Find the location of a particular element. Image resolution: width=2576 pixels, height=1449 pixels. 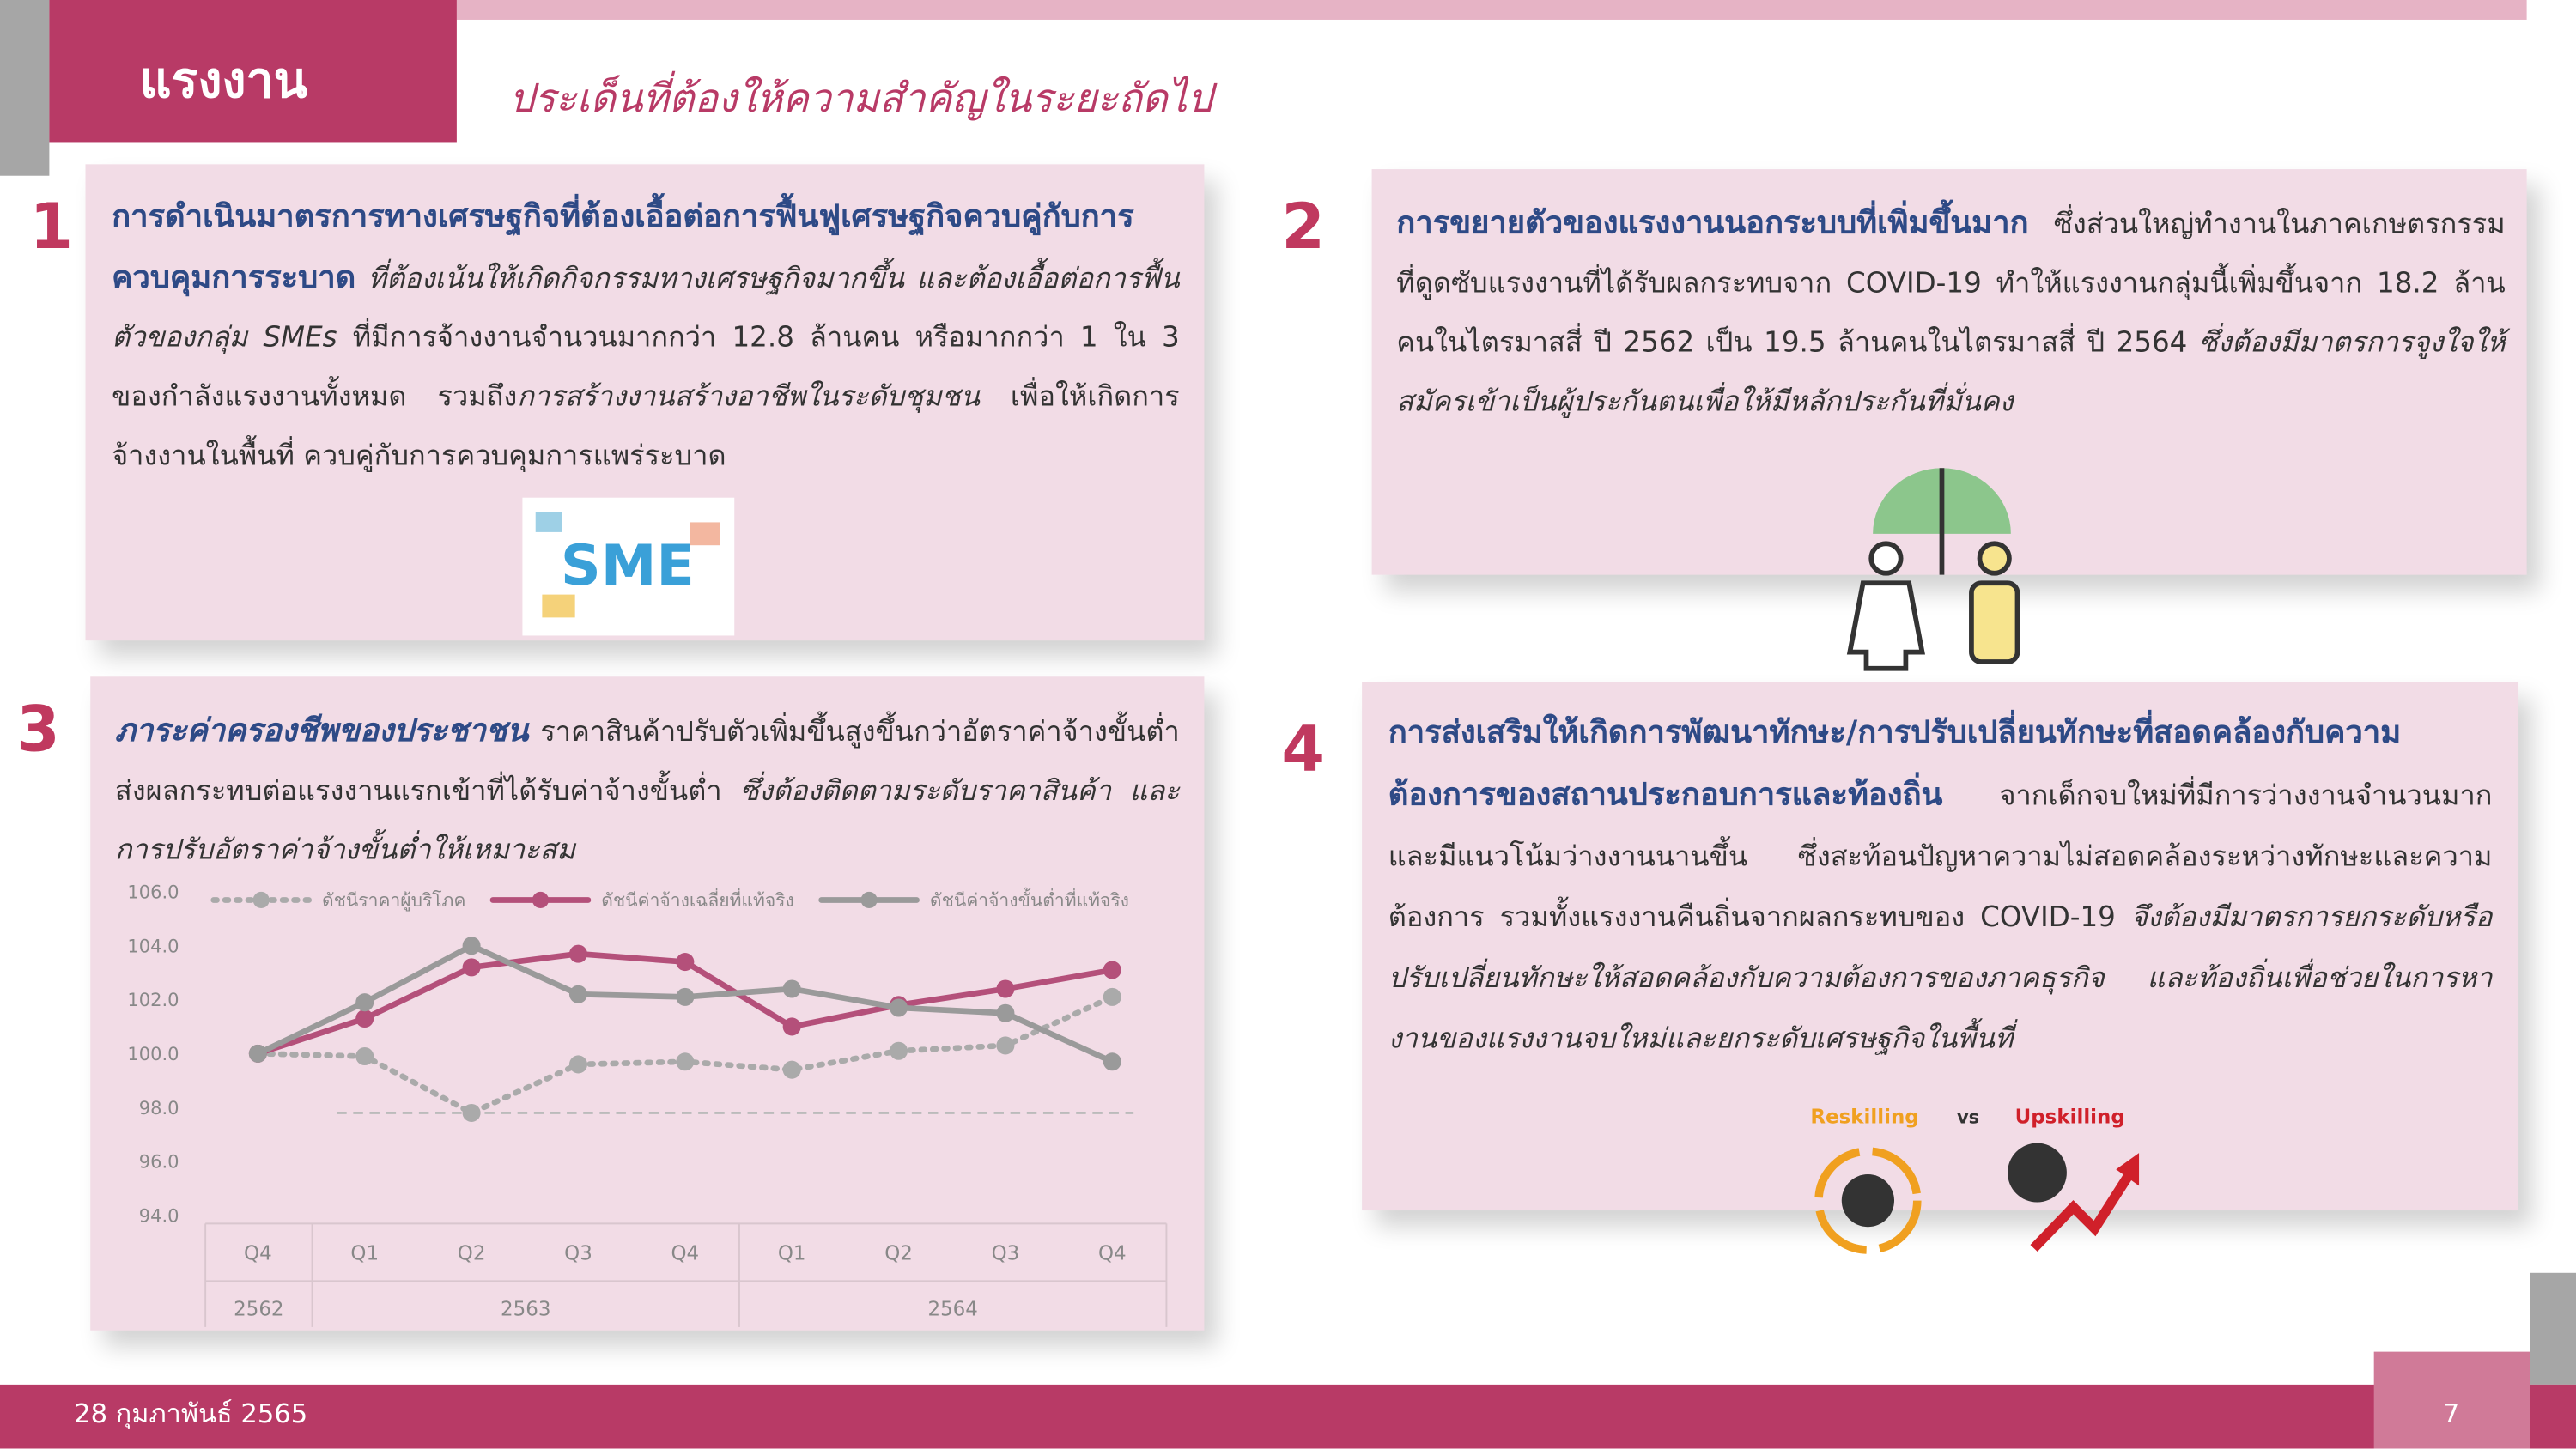

title-box is located at coordinates (253, 71).